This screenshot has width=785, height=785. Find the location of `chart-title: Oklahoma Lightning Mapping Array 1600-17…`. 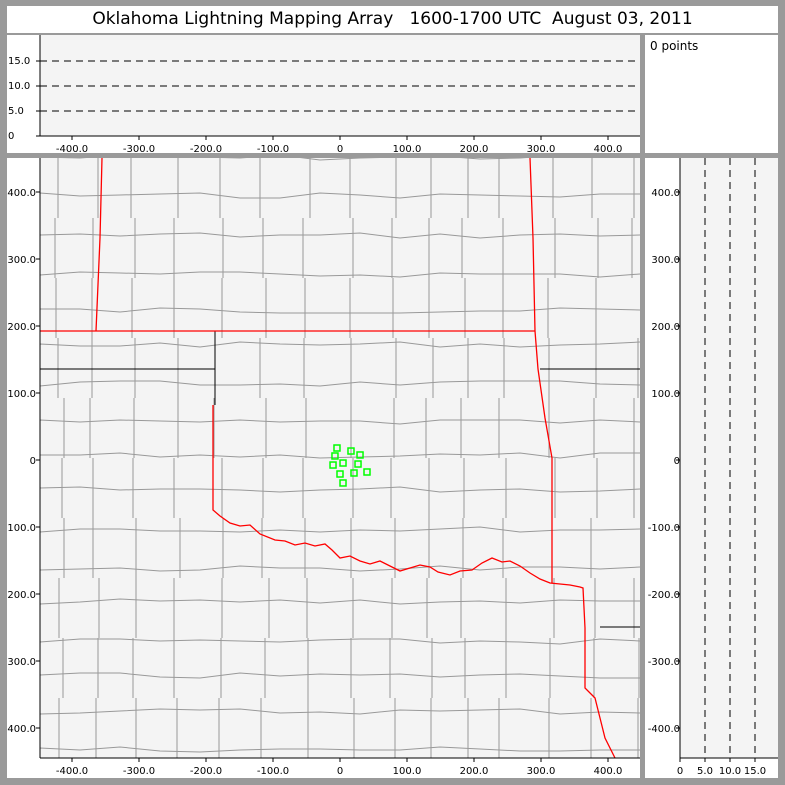

chart-title: Oklahoma Lightning Mapping Array 1600-17… is located at coordinates (392, 19).